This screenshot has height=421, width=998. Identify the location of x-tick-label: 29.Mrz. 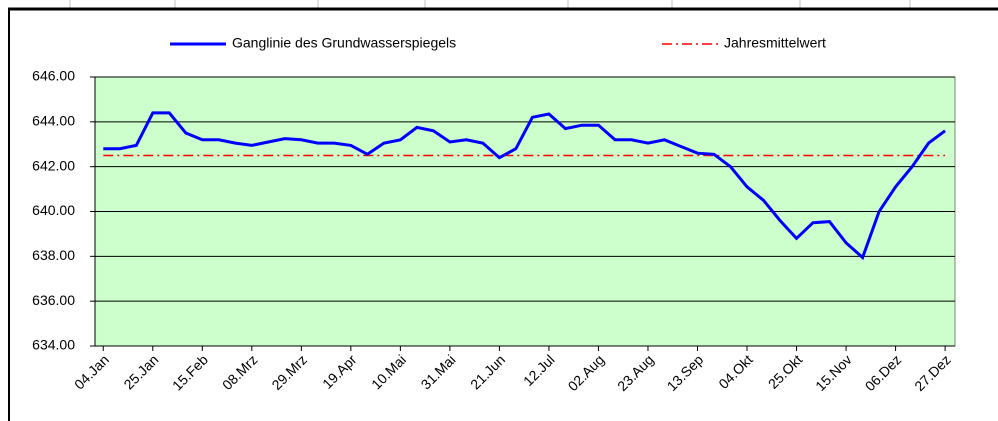
(289, 372).